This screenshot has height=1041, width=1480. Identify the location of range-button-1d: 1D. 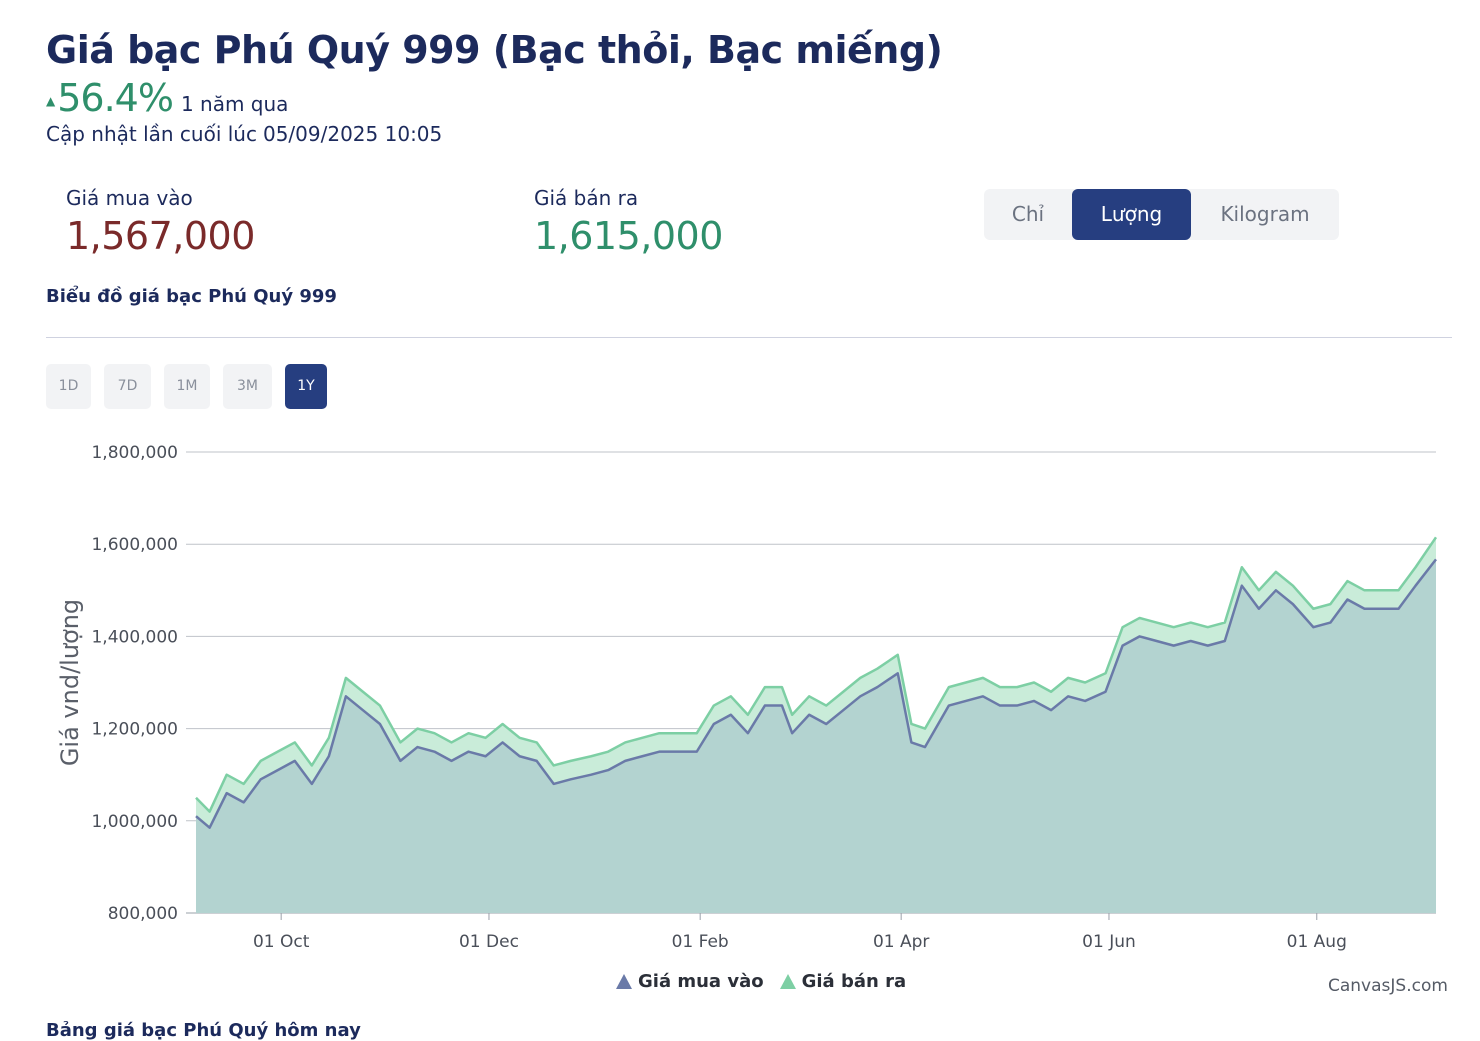
(68, 386).